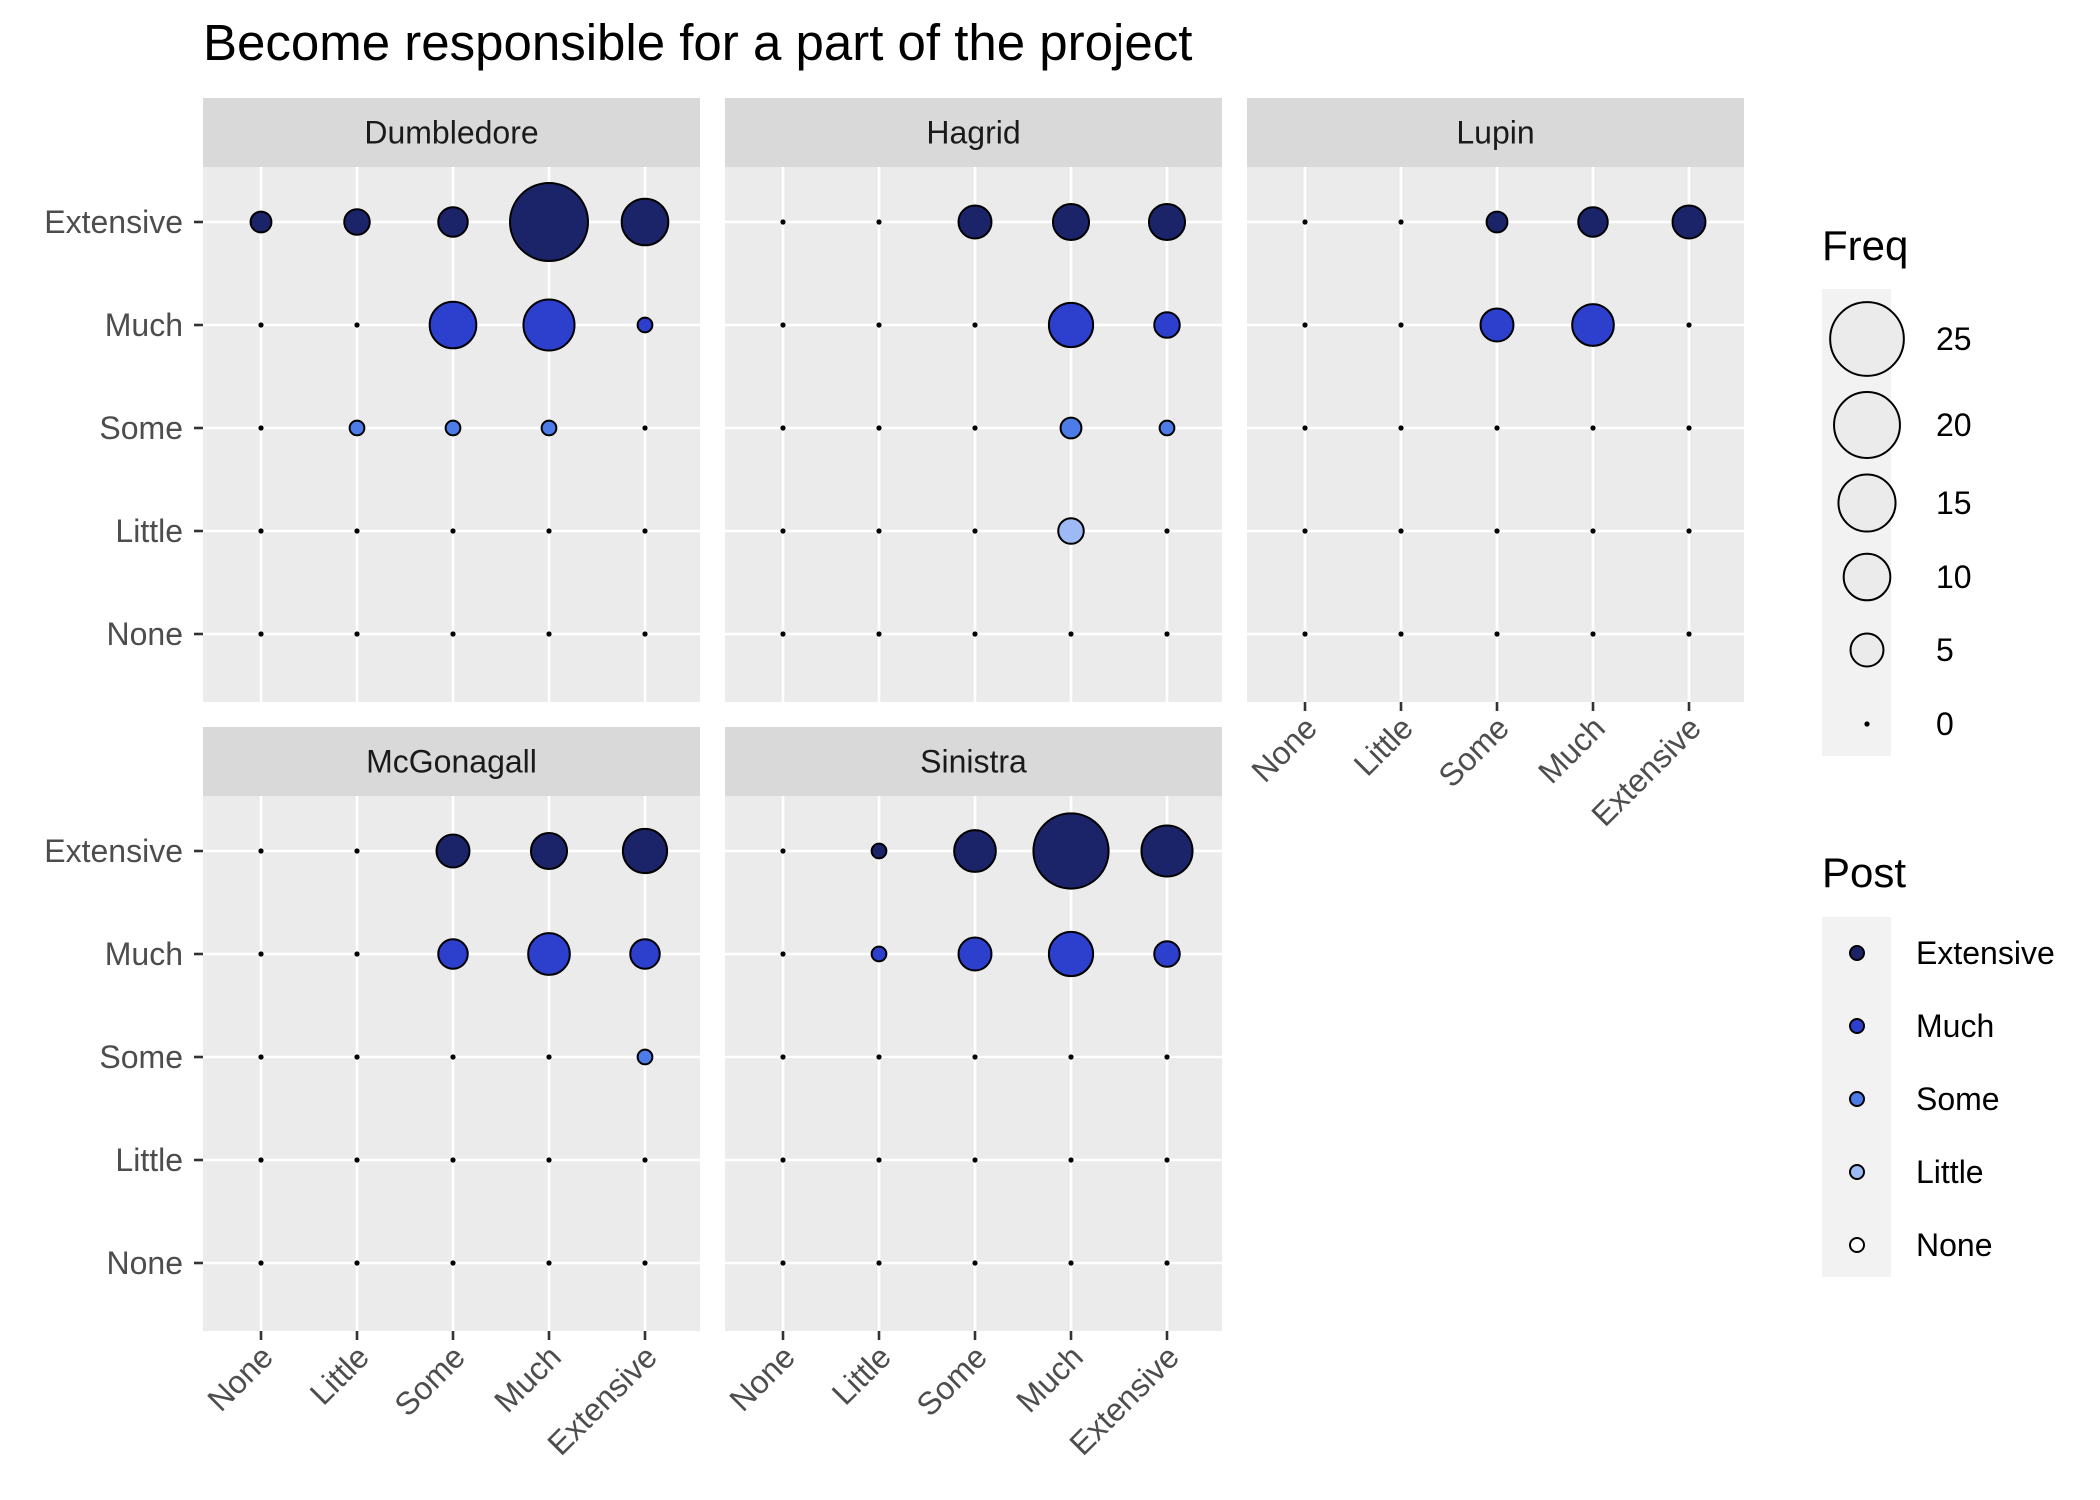 This screenshot has width=2100, height=1500. Describe the element at coordinates (1857, 1245) in the screenshot. I see `legend-post-key-none` at that location.